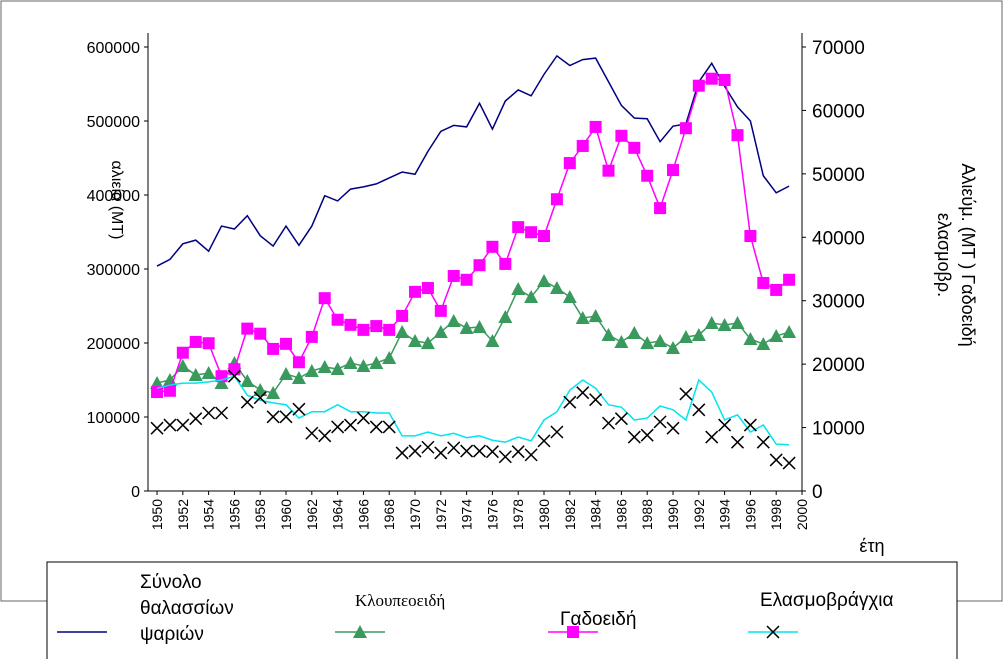  Describe the element at coordinates (187, 608) in the screenshot. I see `legend-label: Σύνολο θαλασσίων ψαριών` at that location.